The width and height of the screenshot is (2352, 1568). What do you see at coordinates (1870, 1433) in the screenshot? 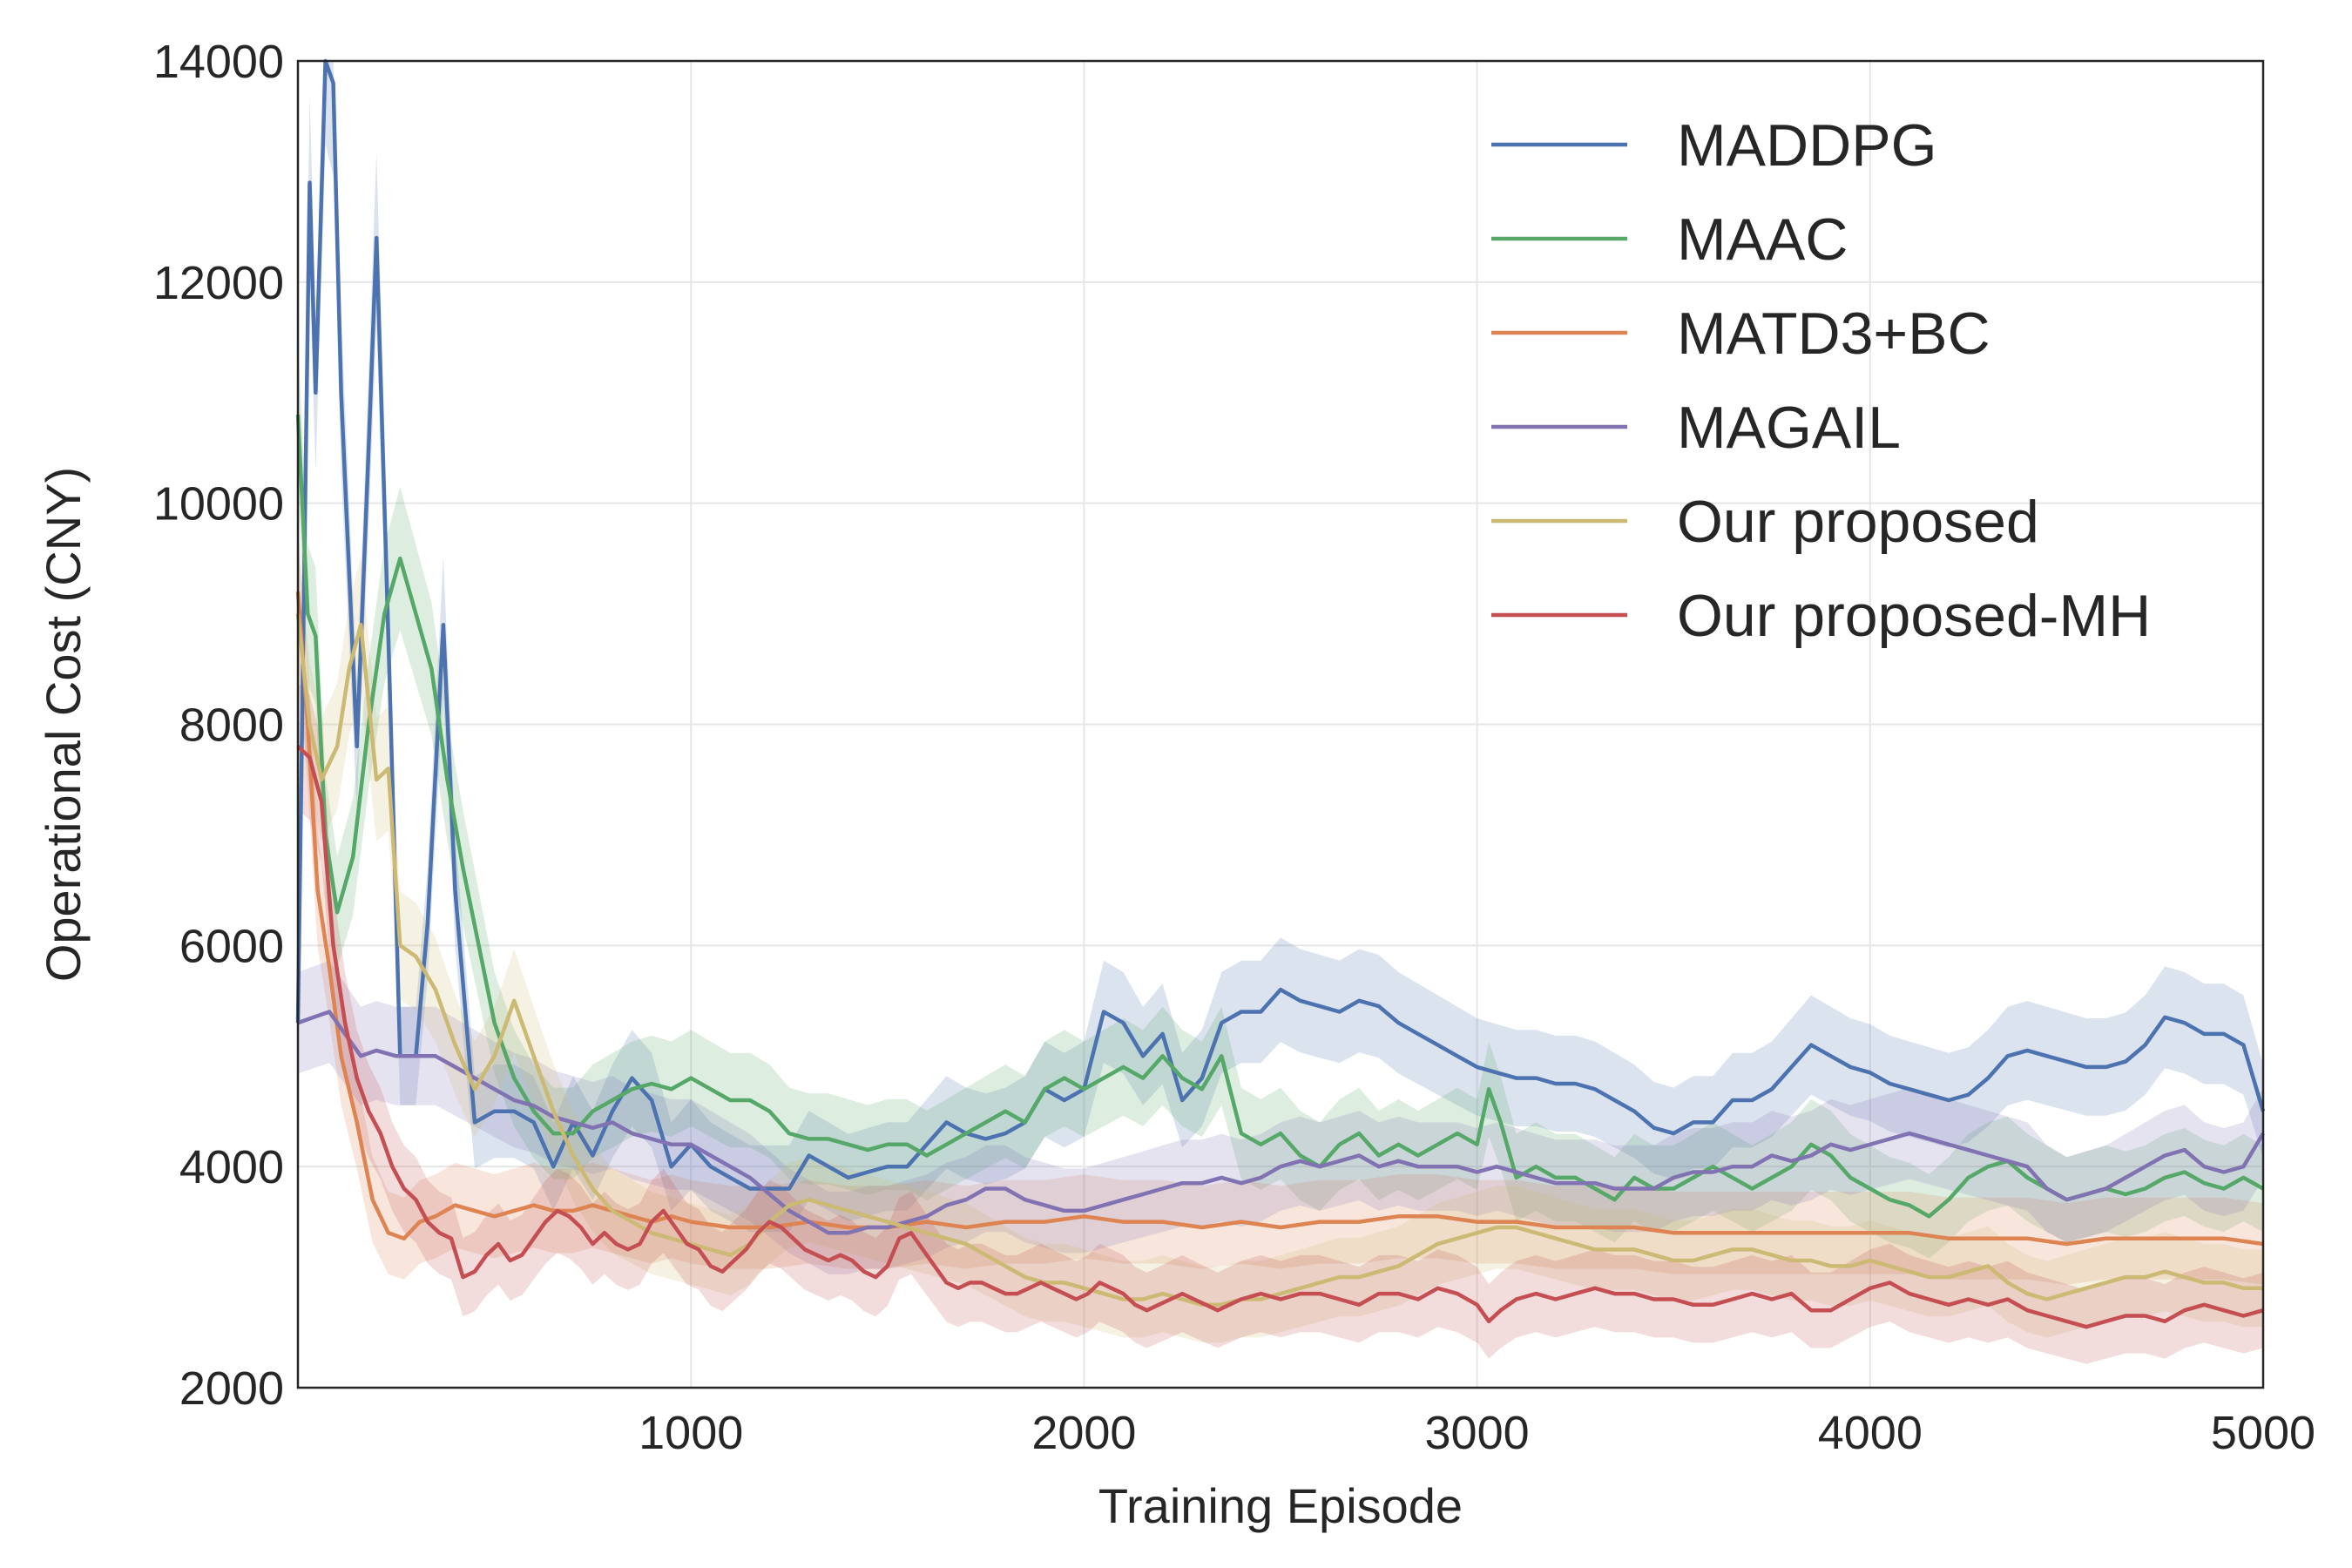
I see `x-tick-label: 4000` at bounding box center [1870, 1433].